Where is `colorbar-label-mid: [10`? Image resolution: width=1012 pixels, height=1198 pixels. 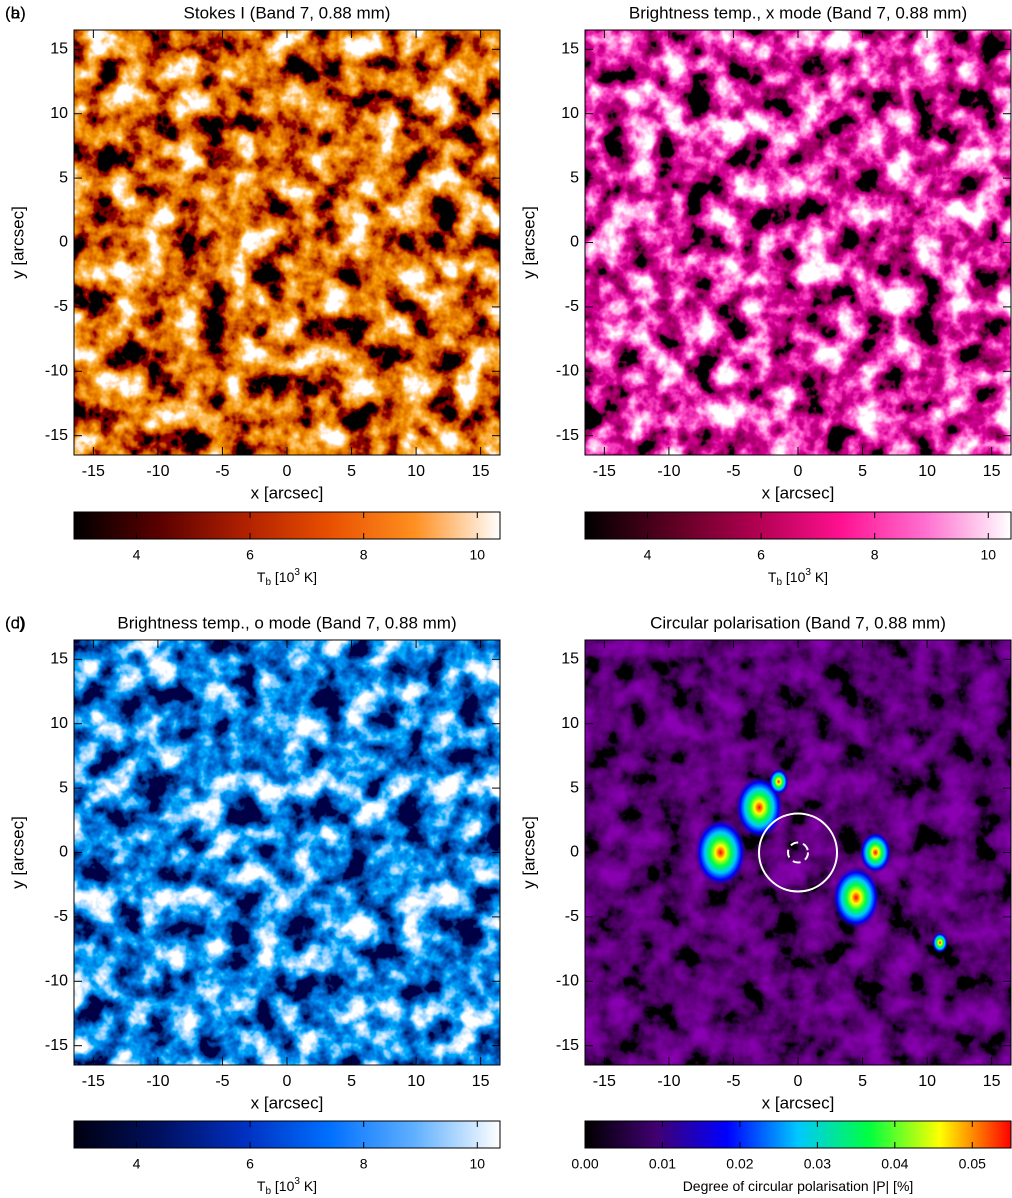
colorbar-label-mid: [10 is located at coordinates (283, 1186).